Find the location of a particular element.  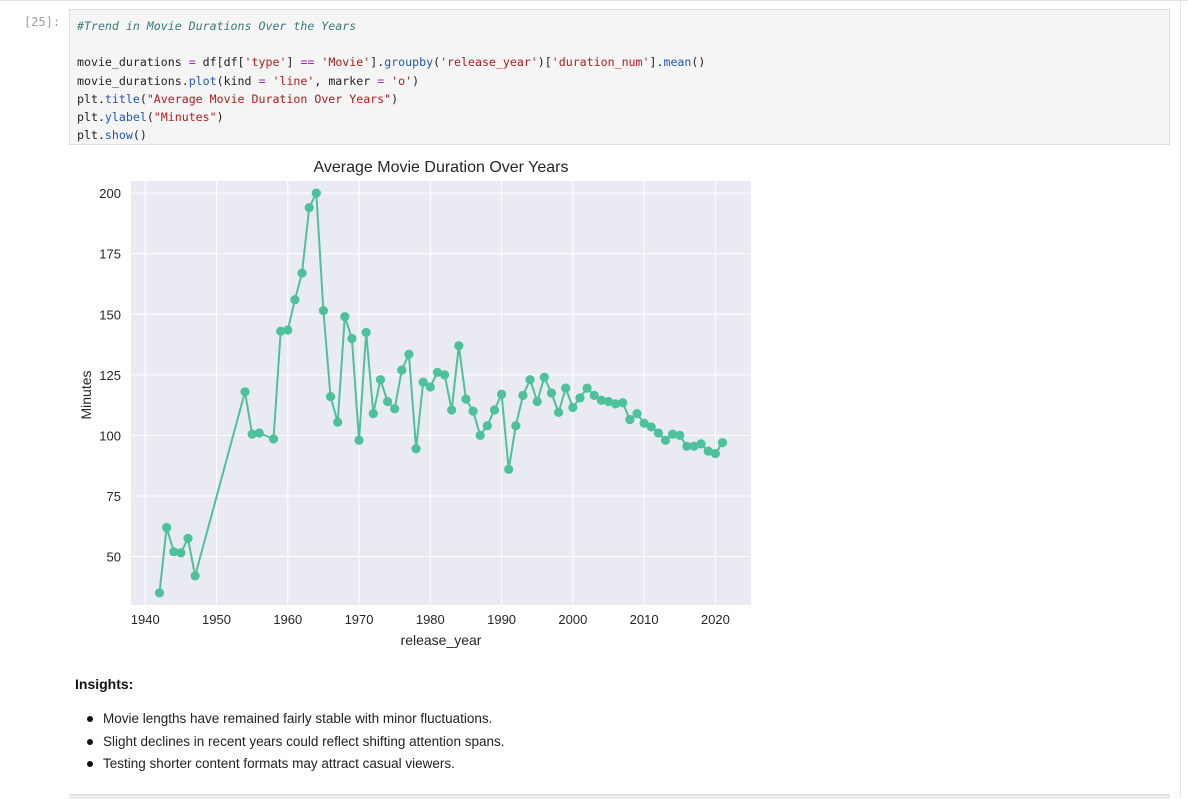

code-token: ] is located at coordinates (293, 62).